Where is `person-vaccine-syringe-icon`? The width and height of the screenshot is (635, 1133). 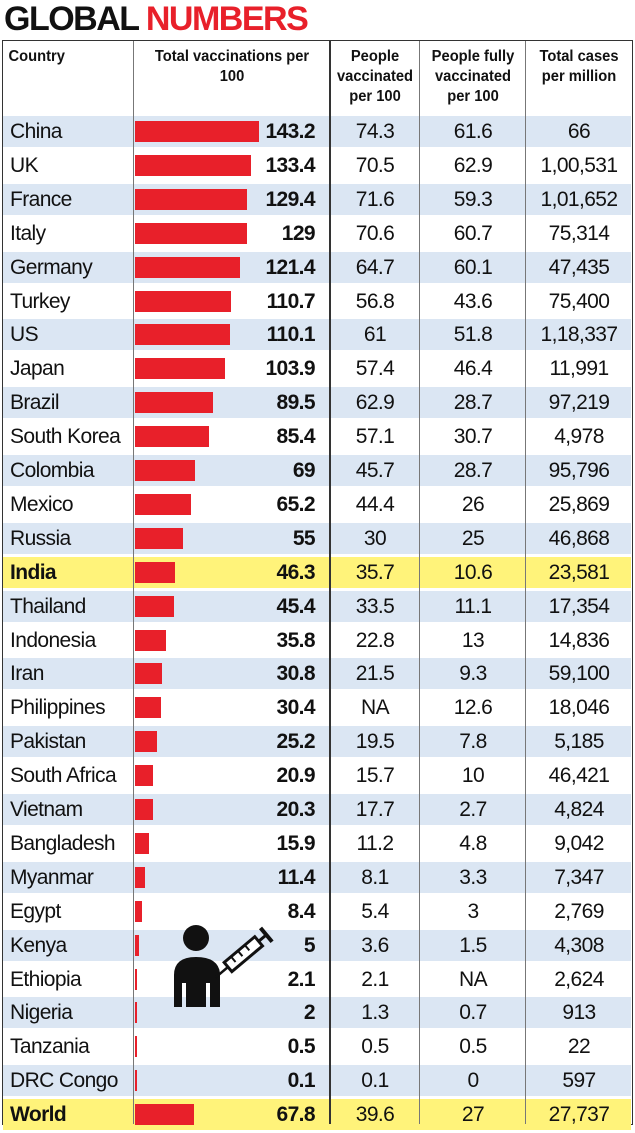 person-vaccine-syringe-icon is located at coordinates (224, 966).